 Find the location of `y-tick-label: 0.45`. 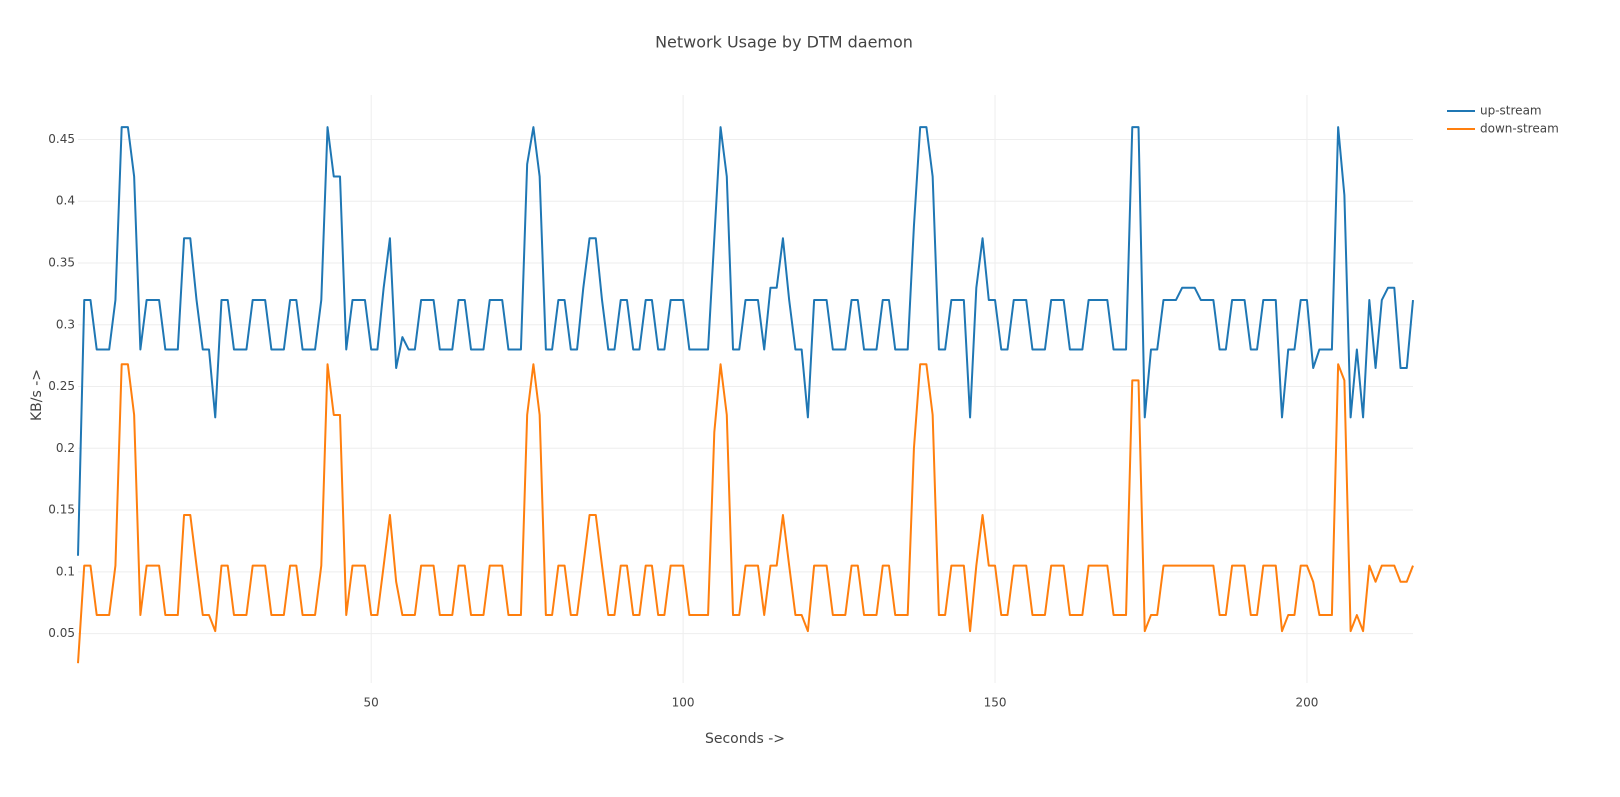

y-tick-label: 0.45 is located at coordinates (61, 139).